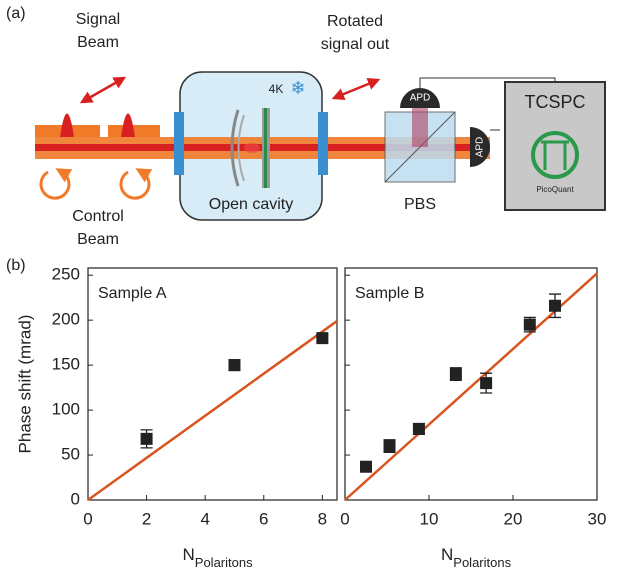 The height and width of the screenshot is (585, 626). Describe the element at coordinates (98, 19) in the screenshot. I see `label-signal: Signal` at that location.